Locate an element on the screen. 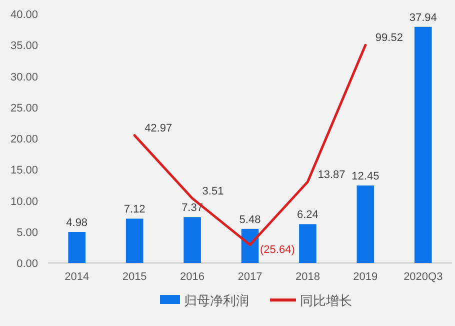 This screenshot has width=455, height=326. data-label: 99.52 is located at coordinates (389, 38).